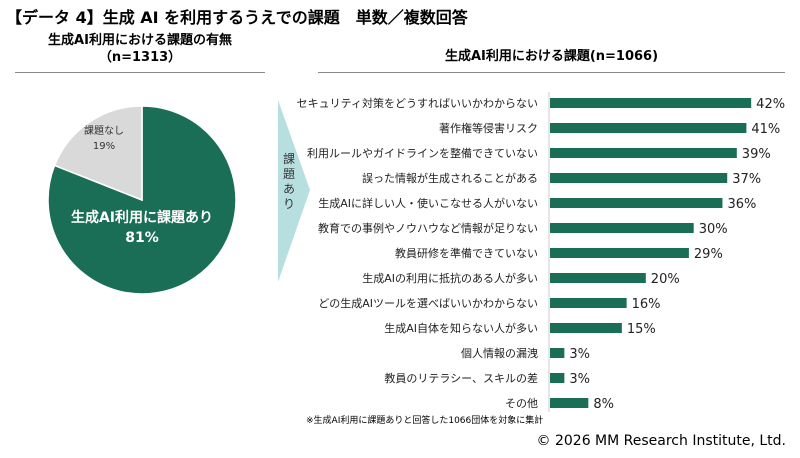  I want to click on bar-value-label: 20%, so click(665, 279).